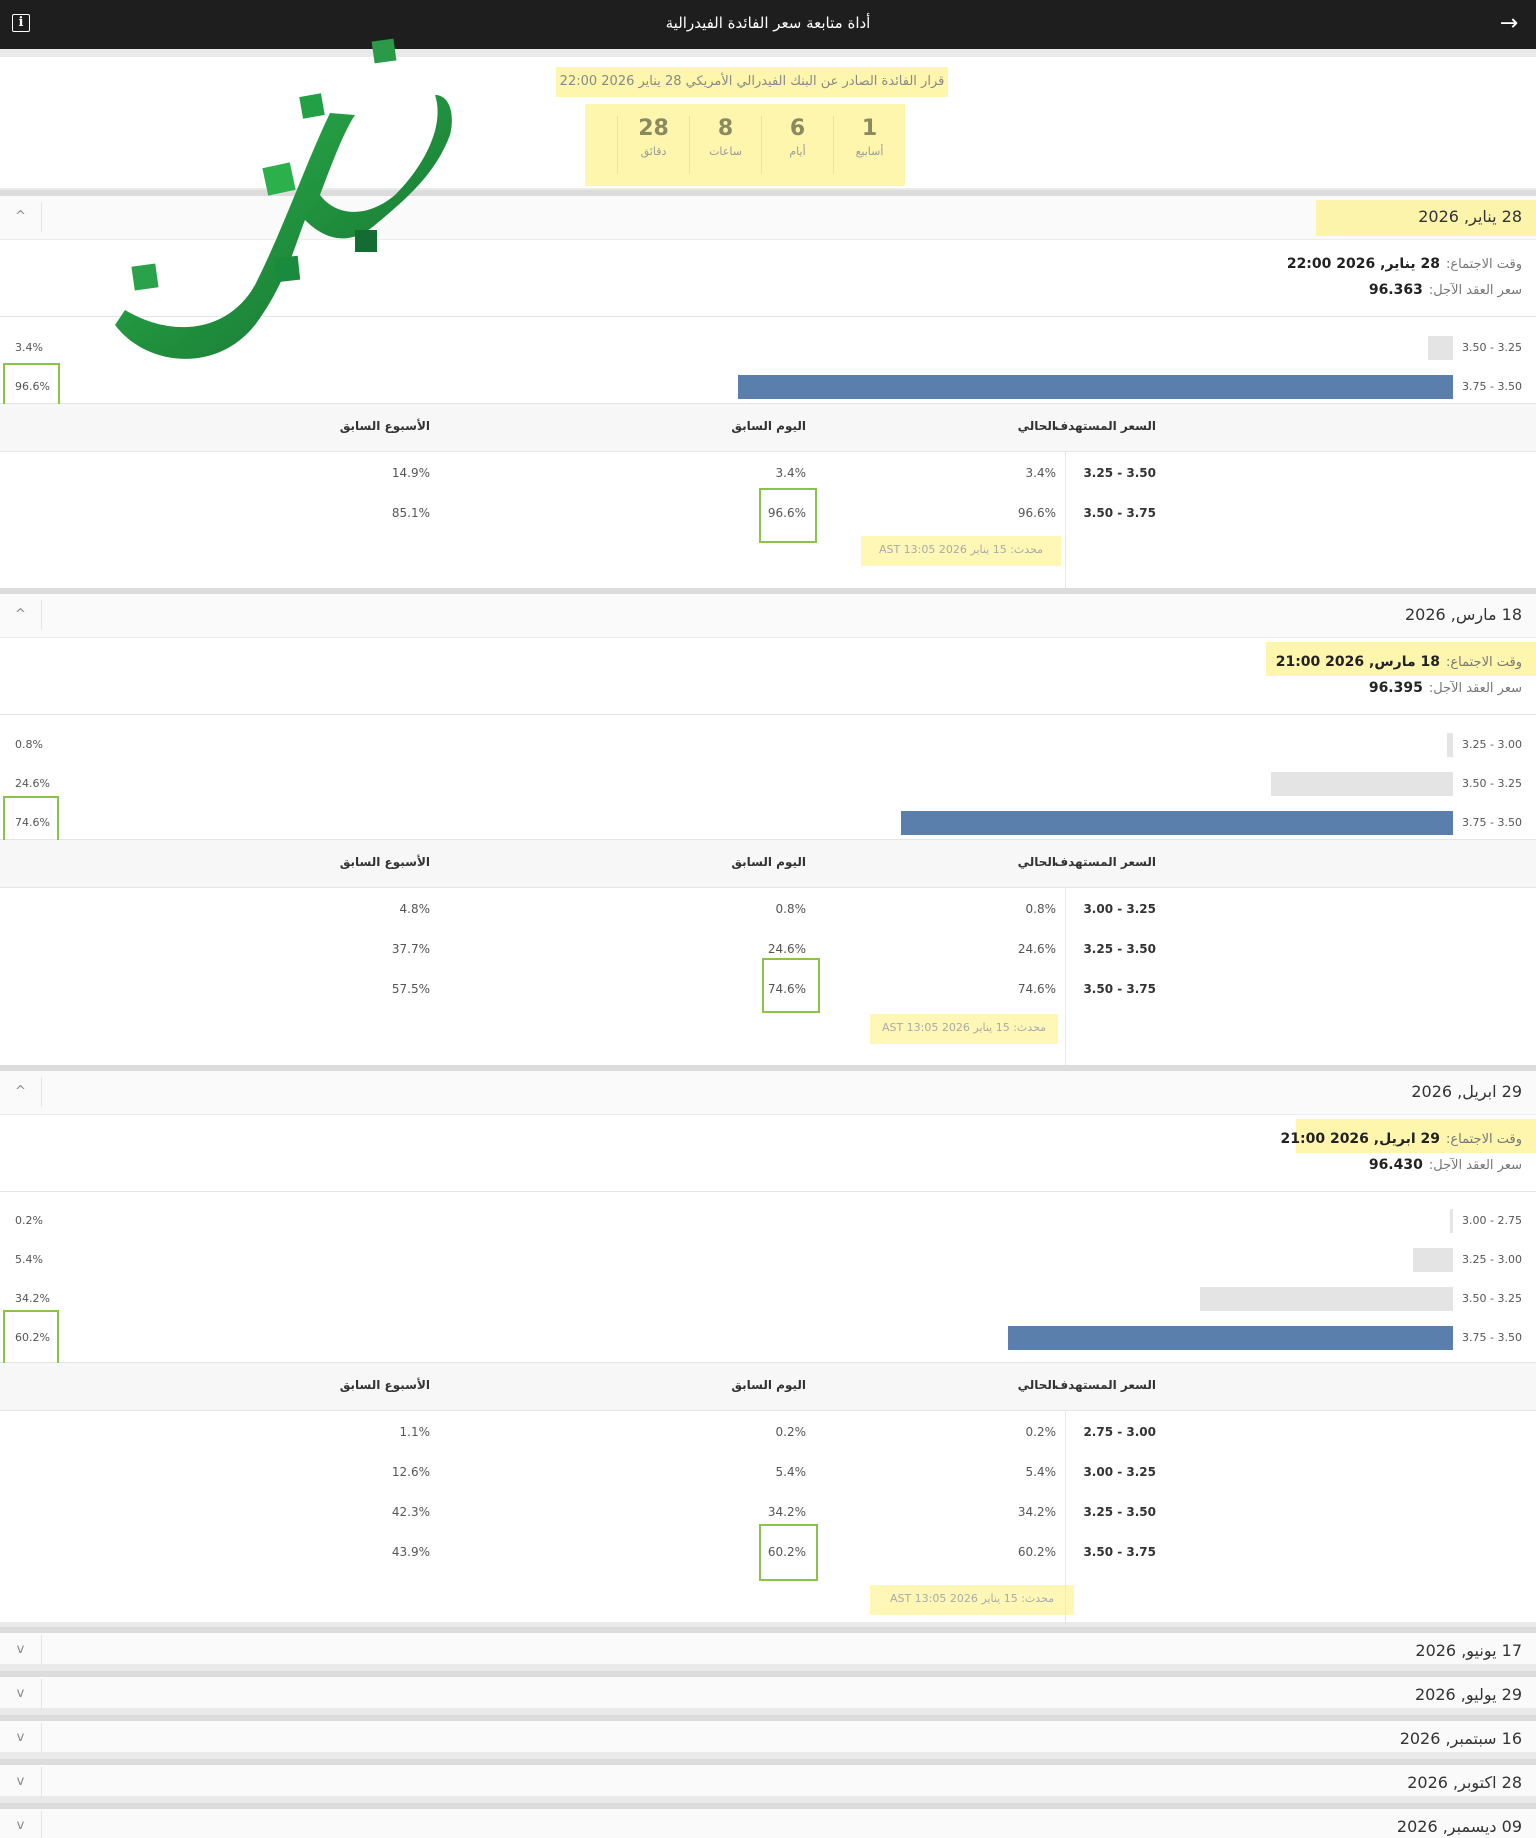 The width and height of the screenshot is (1536, 1838). Describe the element at coordinates (1357, 662) in the screenshot. I see `meeting-time: 18 مارس, 2026 21:00` at that location.